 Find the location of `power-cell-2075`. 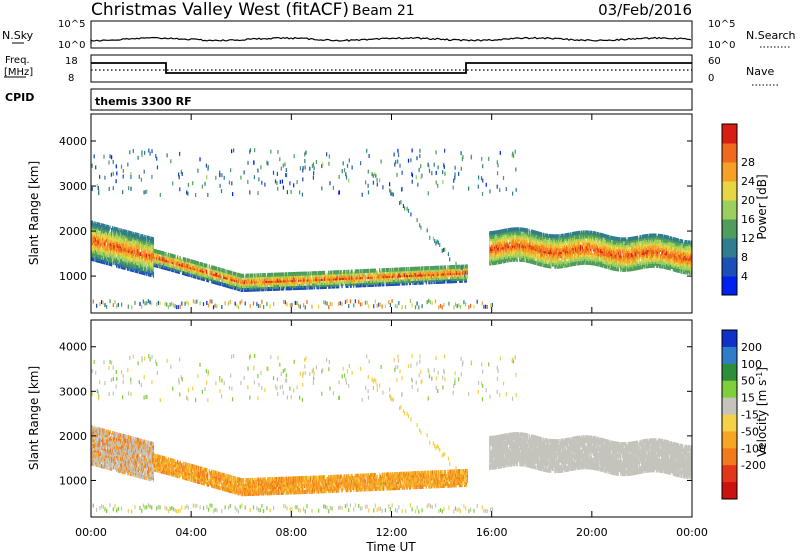

power-cell-2075 is located at coordinates (291, 274).